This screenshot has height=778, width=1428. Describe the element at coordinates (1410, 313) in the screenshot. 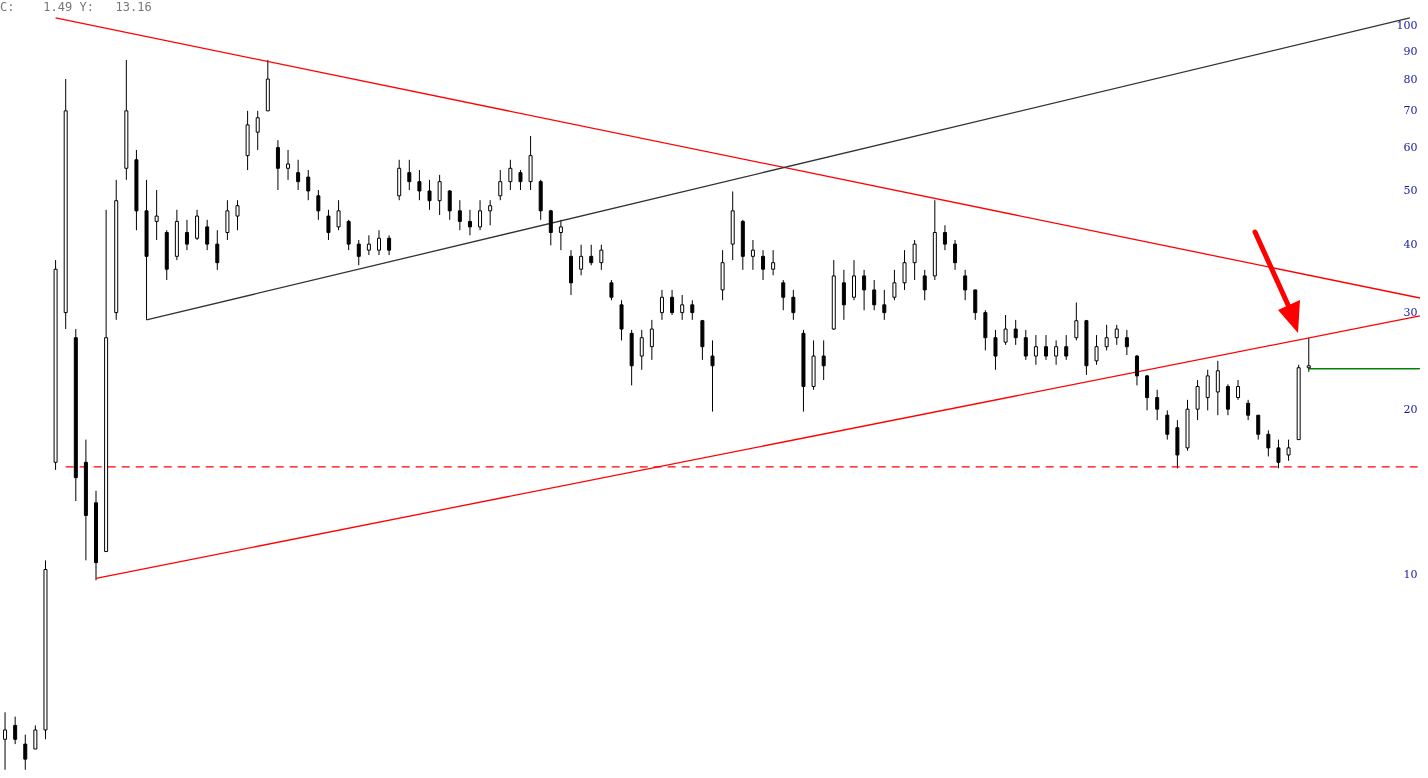

I see `y-tick-label: 30` at that location.